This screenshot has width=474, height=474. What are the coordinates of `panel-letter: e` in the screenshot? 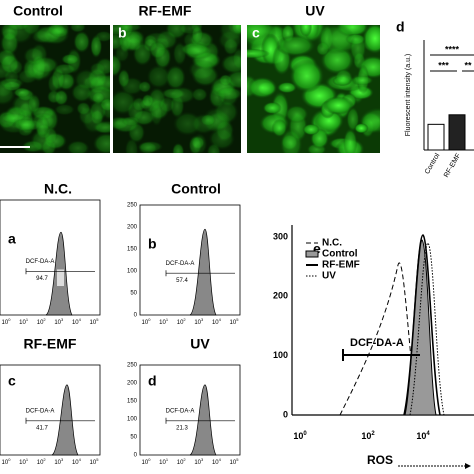 It's located at (317, 249).